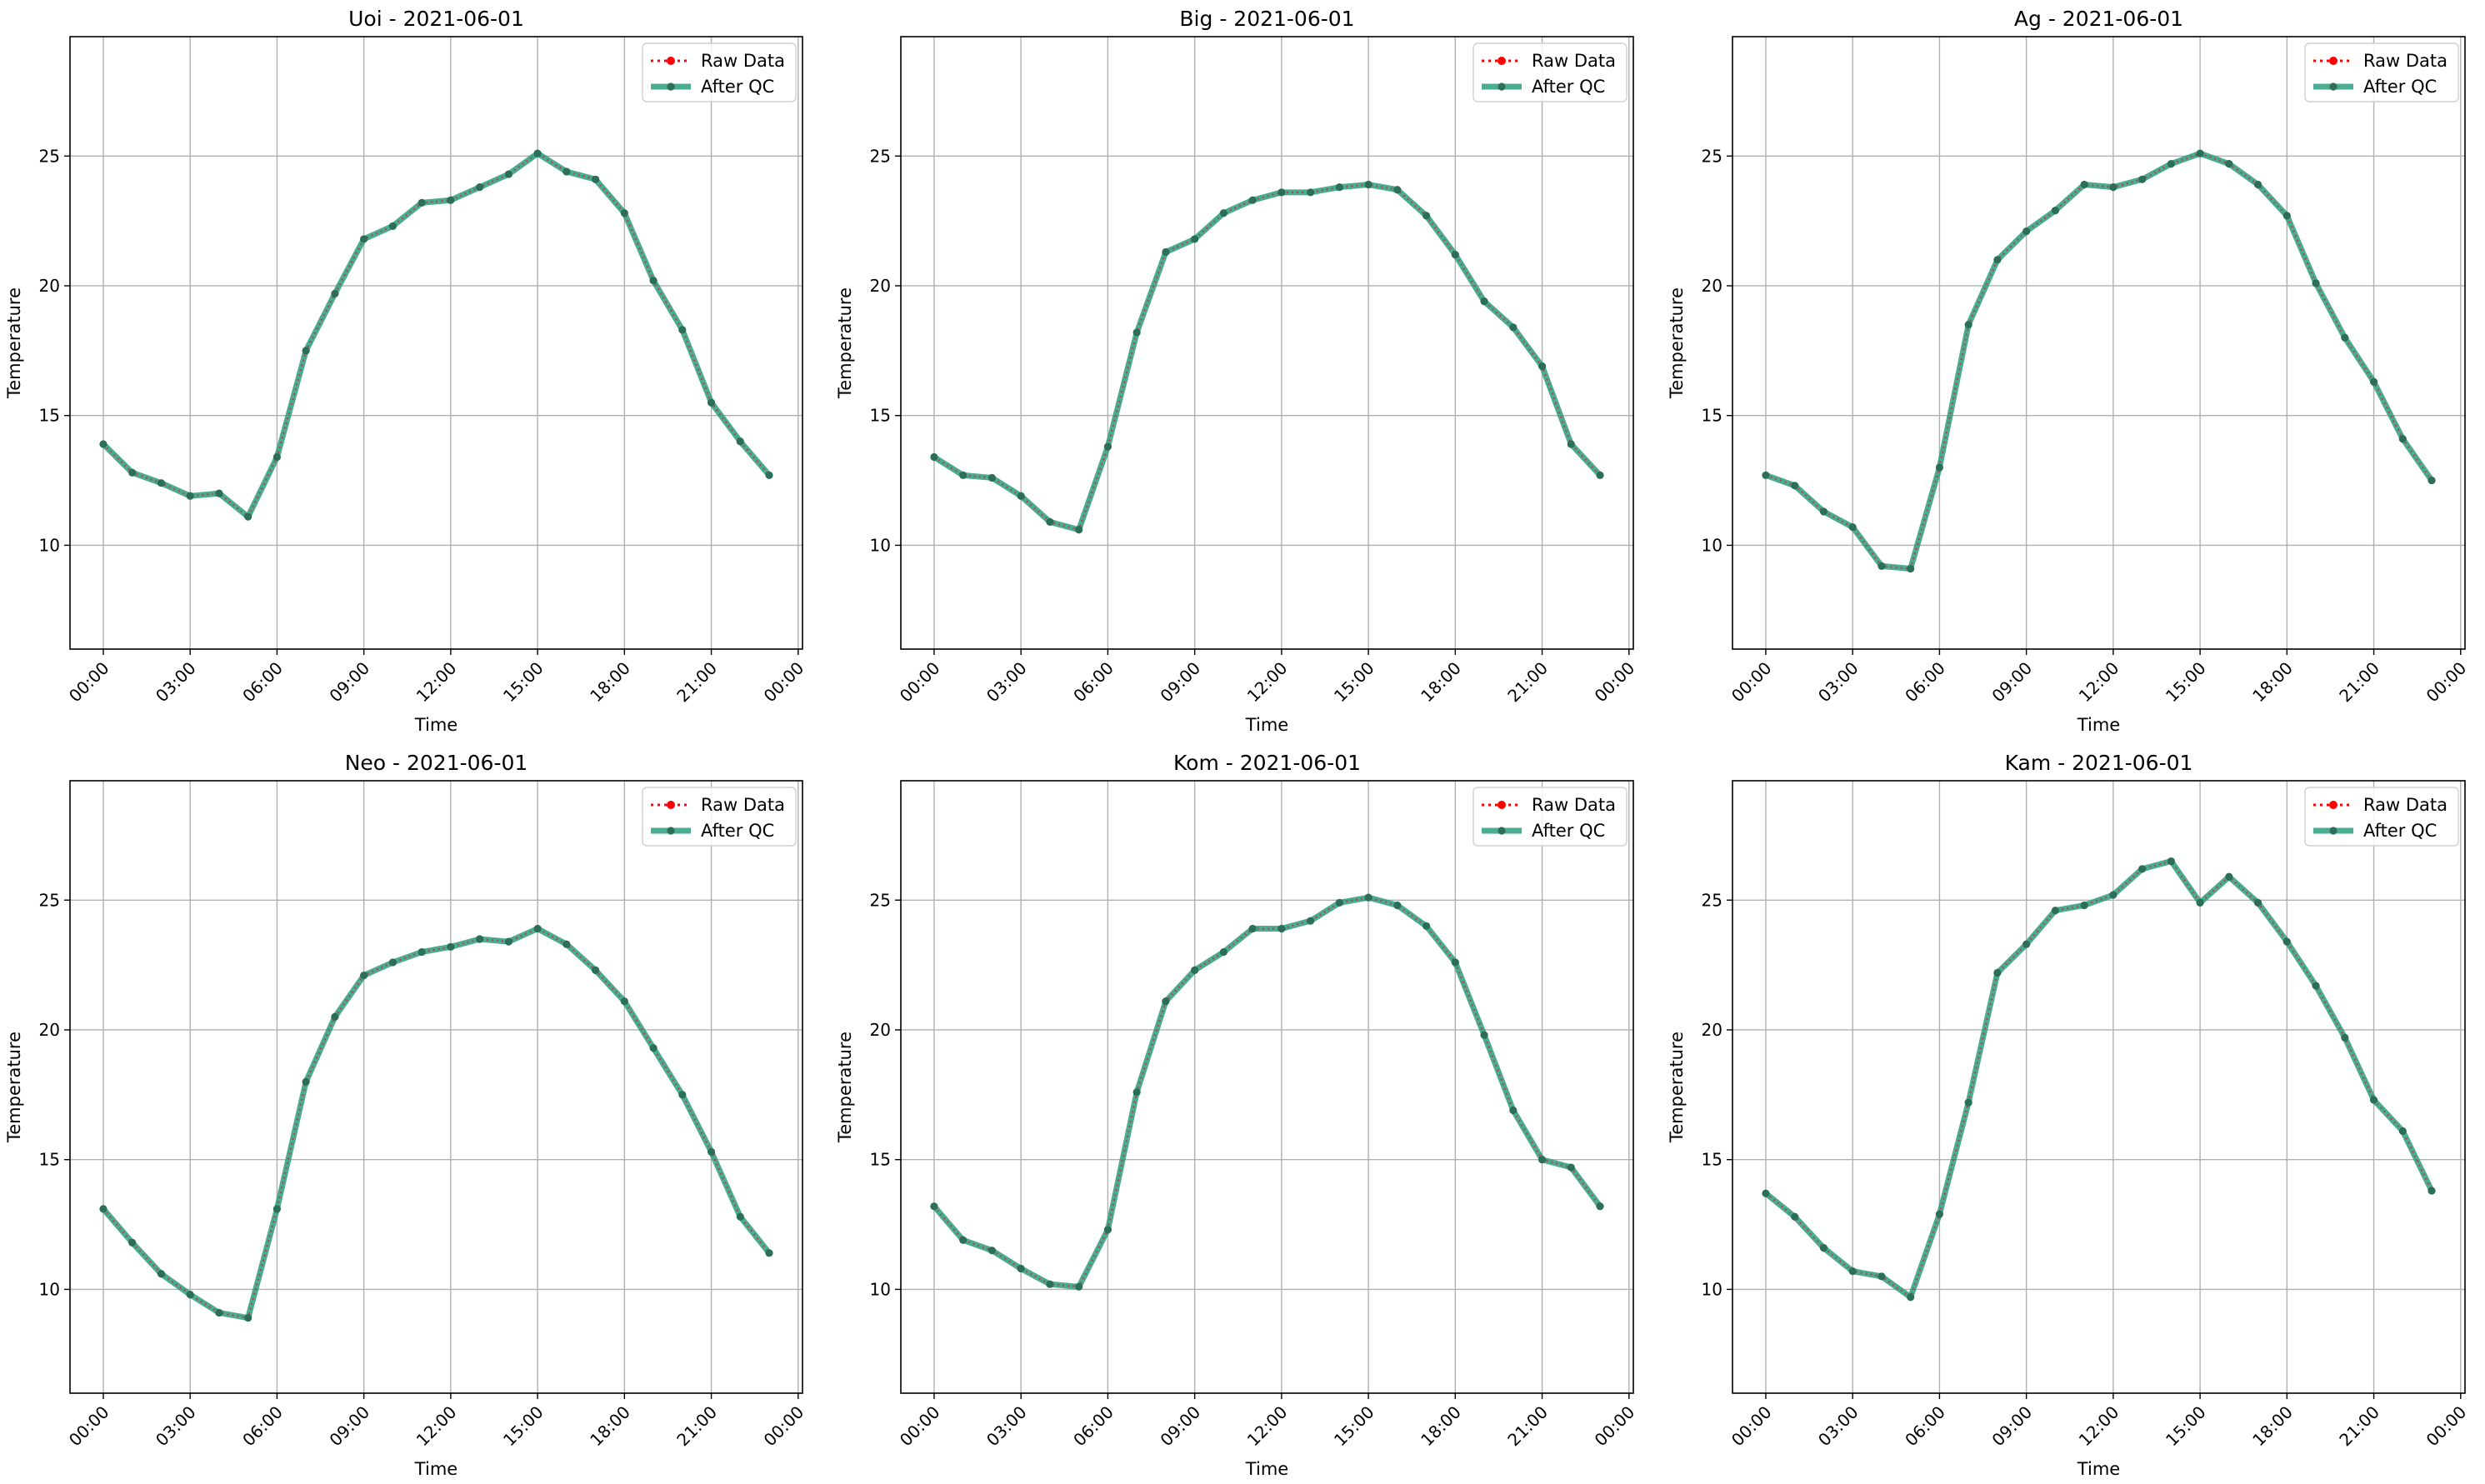 The width and height of the screenshot is (2485, 1484). Describe the element at coordinates (1712, 1030) in the screenshot. I see `y-tick-label: 20` at that location.